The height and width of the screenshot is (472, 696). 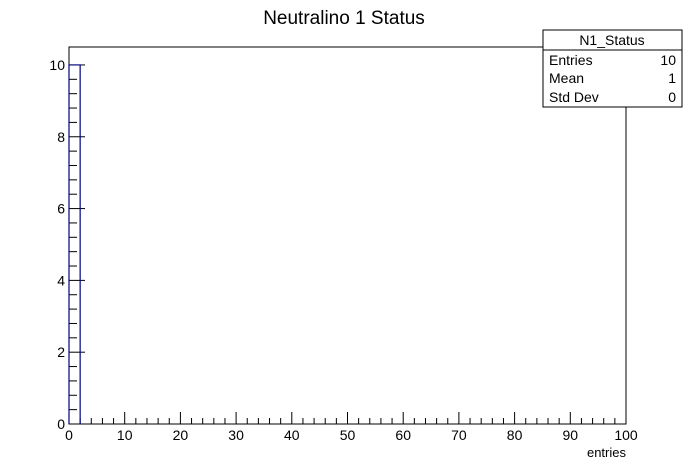 What do you see at coordinates (571, 435) in the screenshot?
I see `x-tick-label: 90` at bounding box center [571, 435].